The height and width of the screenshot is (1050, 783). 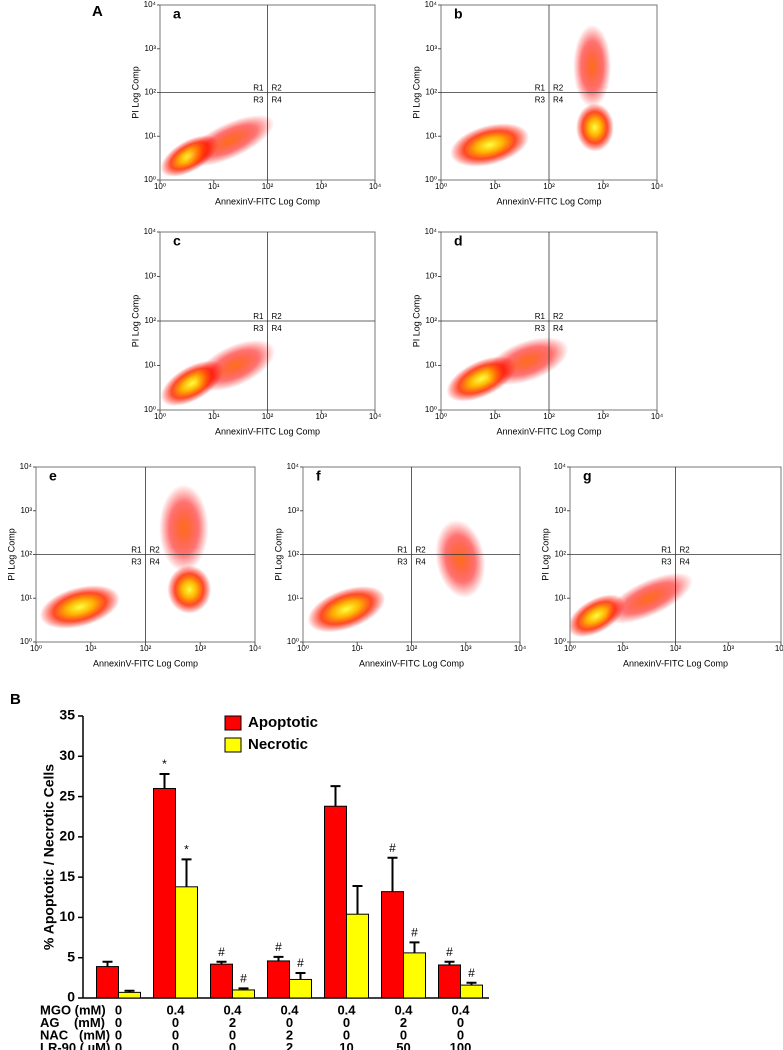 I want to click on panel-letter: b, so click(x=458, y=14).